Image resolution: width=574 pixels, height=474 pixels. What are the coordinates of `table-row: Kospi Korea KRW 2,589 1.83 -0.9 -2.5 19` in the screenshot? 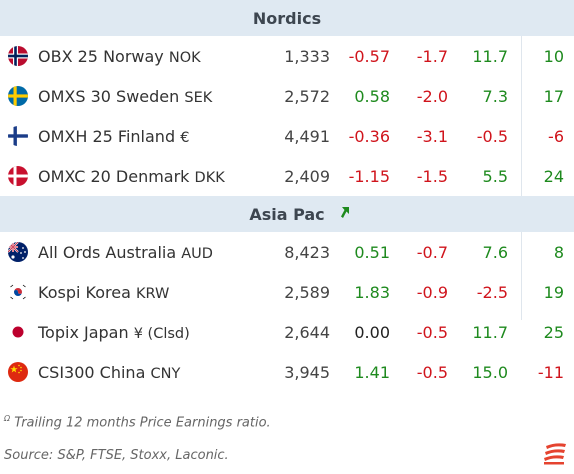 It's located at (287, 292).